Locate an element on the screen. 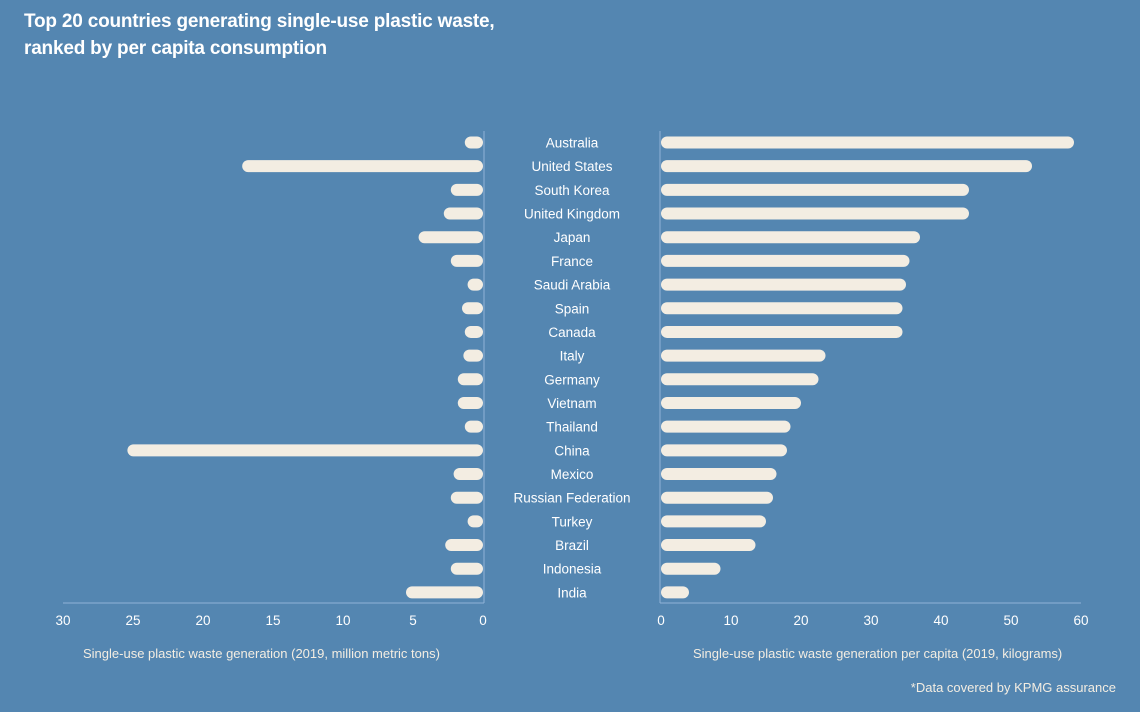 This screenshot has width=1140, height=712. right-bar-south-korea is located at coordinates (815, 189).